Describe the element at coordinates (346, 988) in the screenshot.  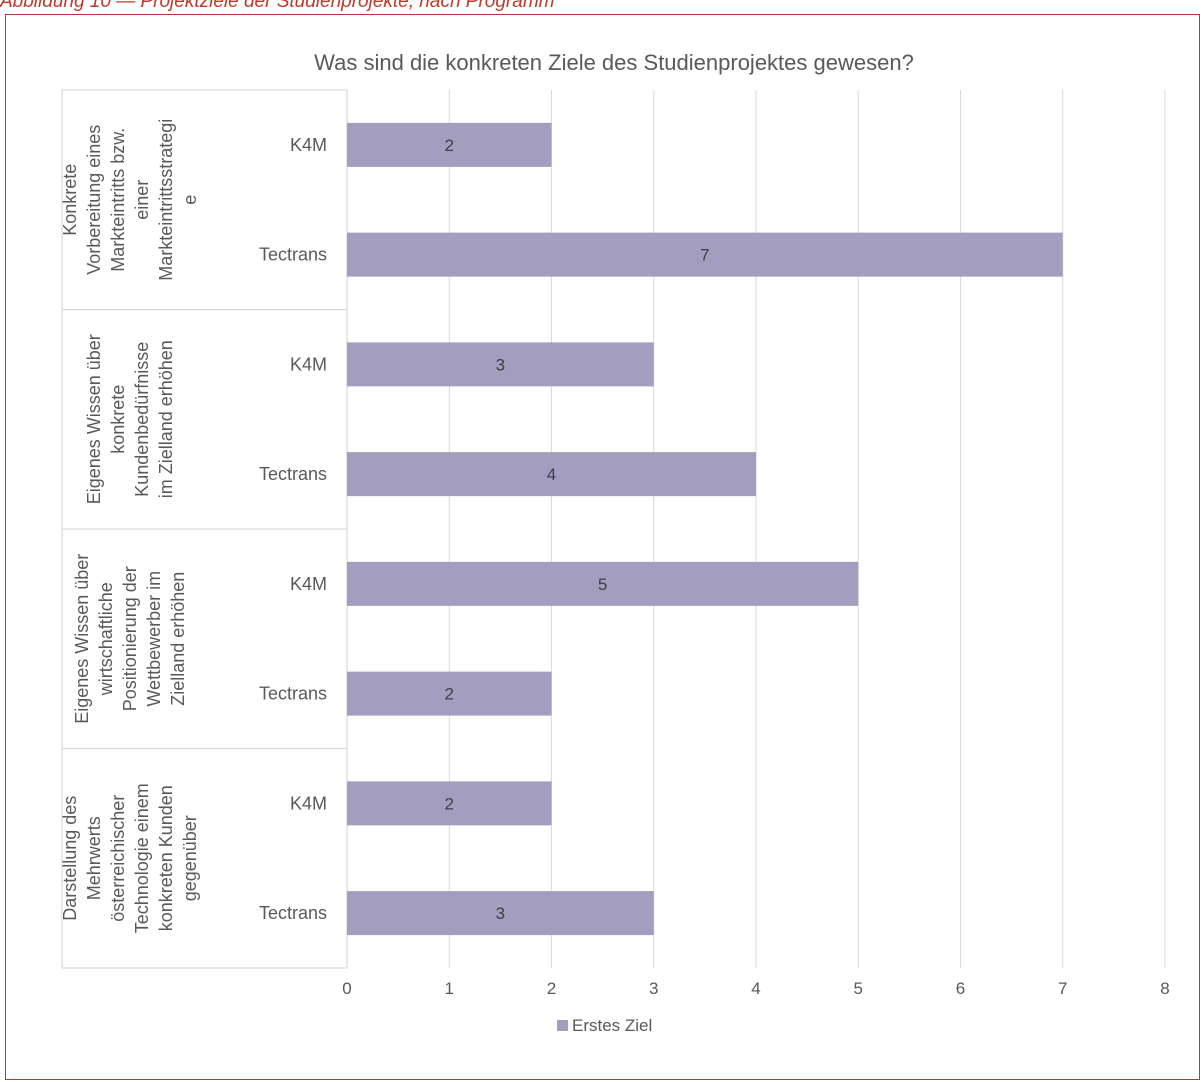
I see `x-tick-label: 0` at that location.